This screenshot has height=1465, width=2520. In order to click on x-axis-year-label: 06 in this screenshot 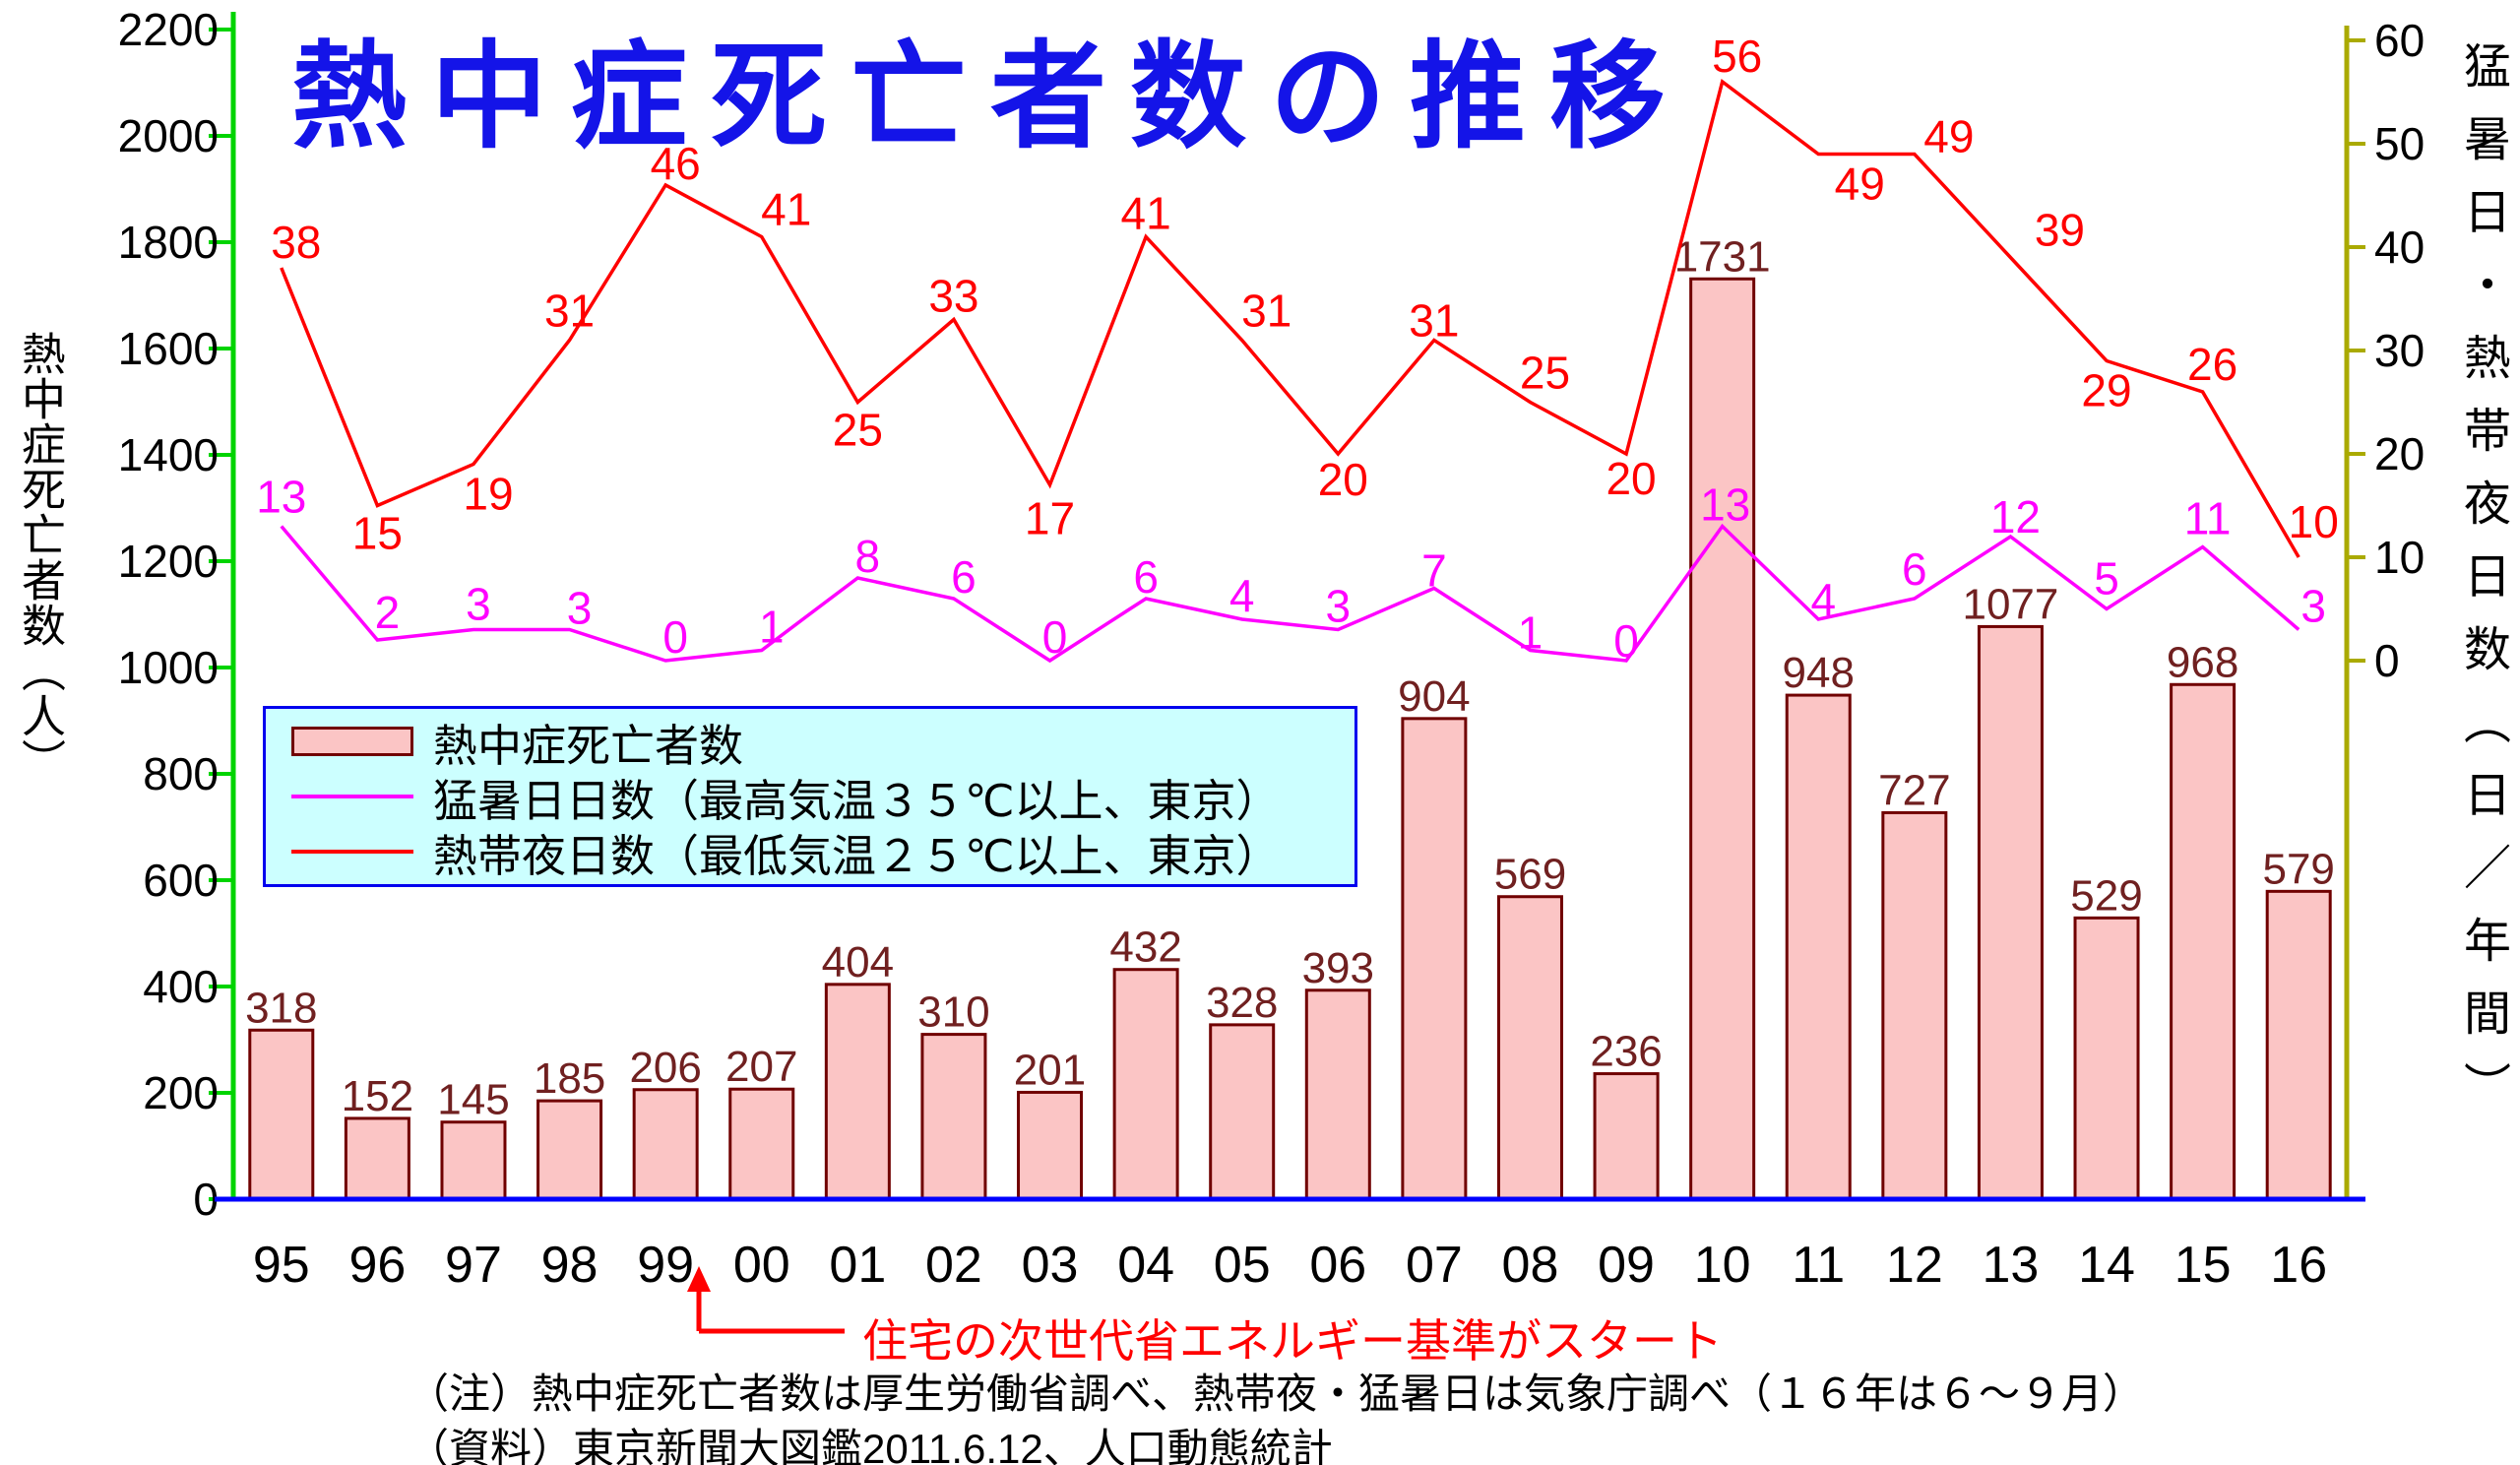, I will do `click(1337, 1265)`.